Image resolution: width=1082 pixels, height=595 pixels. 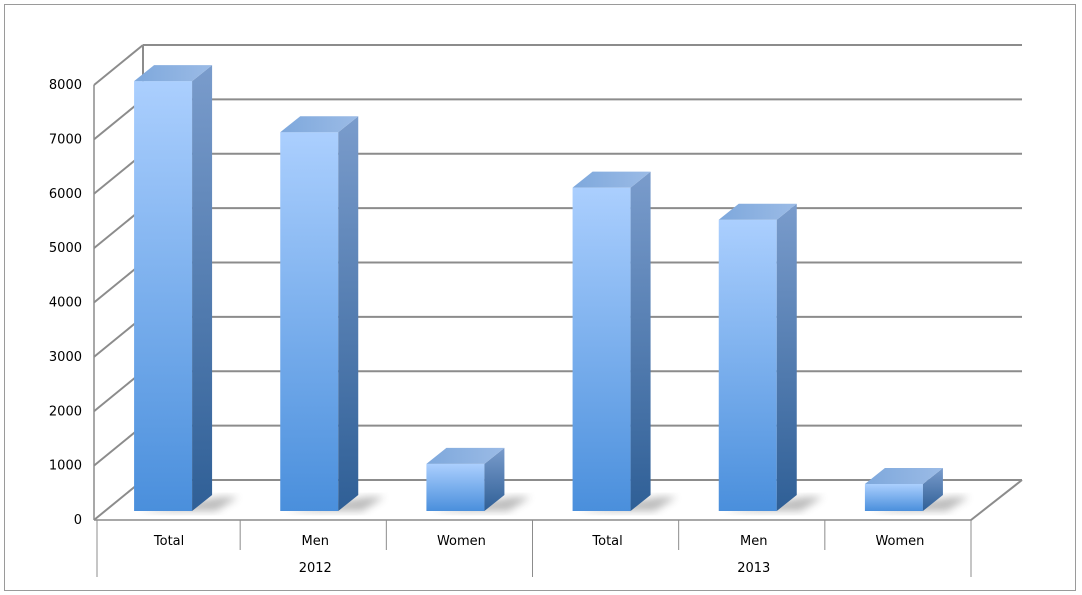 I want to click on y-tick-label: 3000, so click(x=65, y=357).